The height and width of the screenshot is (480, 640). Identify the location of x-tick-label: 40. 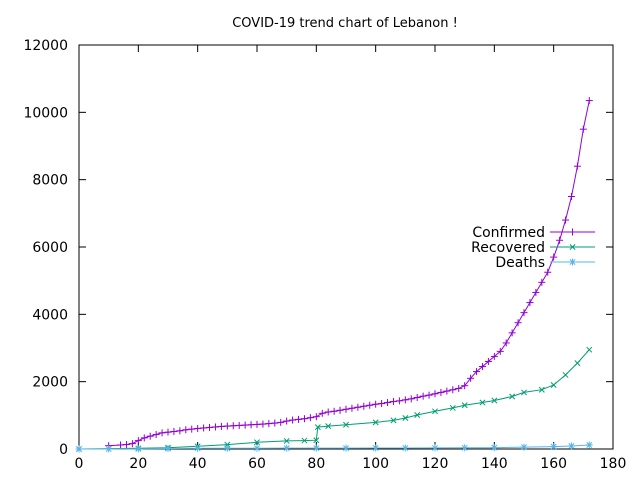
(198, 464).